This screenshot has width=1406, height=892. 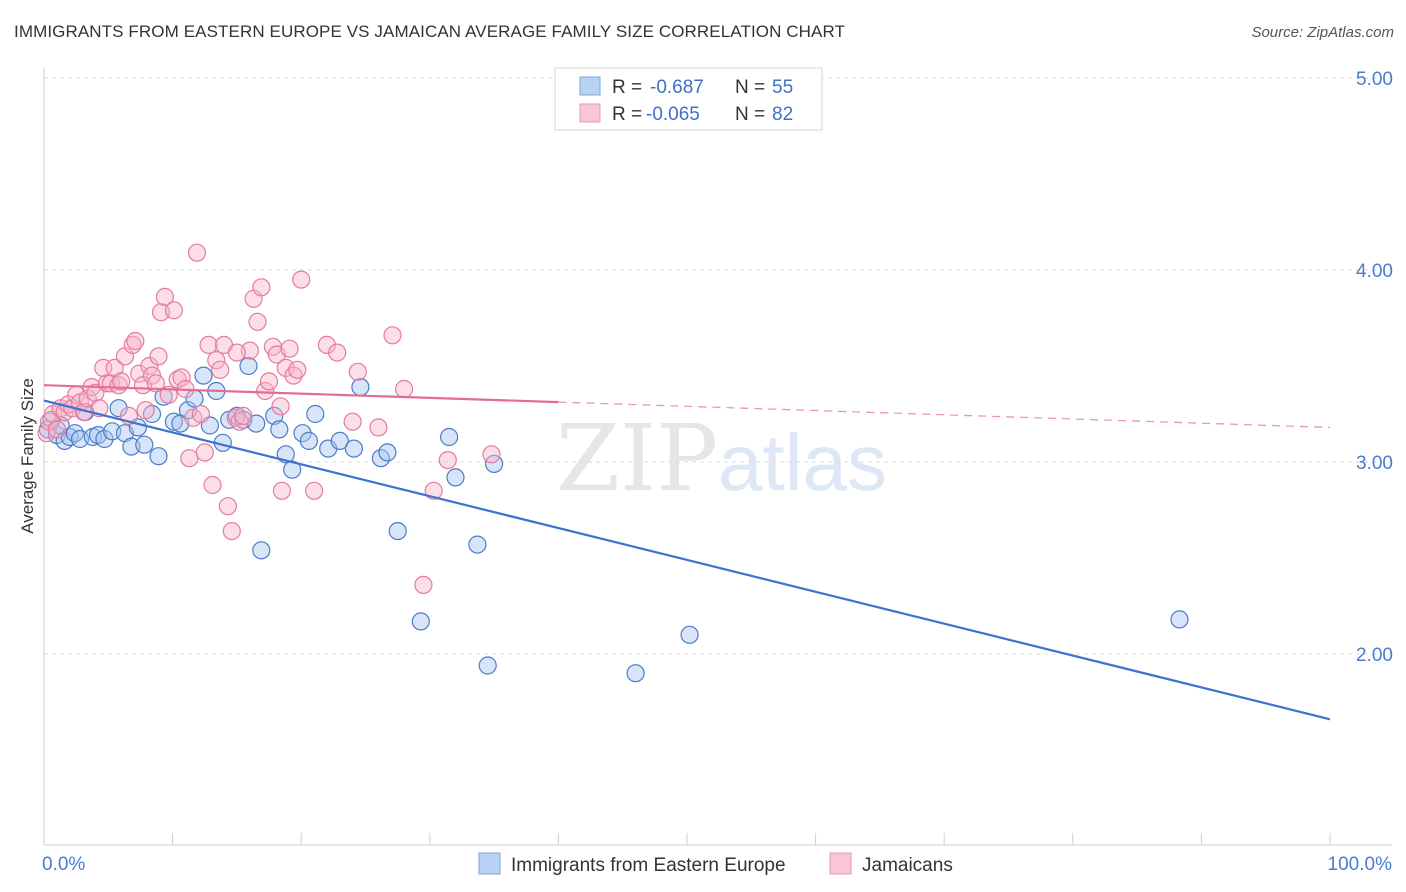 I want to click on x-ticks, so click(x=687, y=839).